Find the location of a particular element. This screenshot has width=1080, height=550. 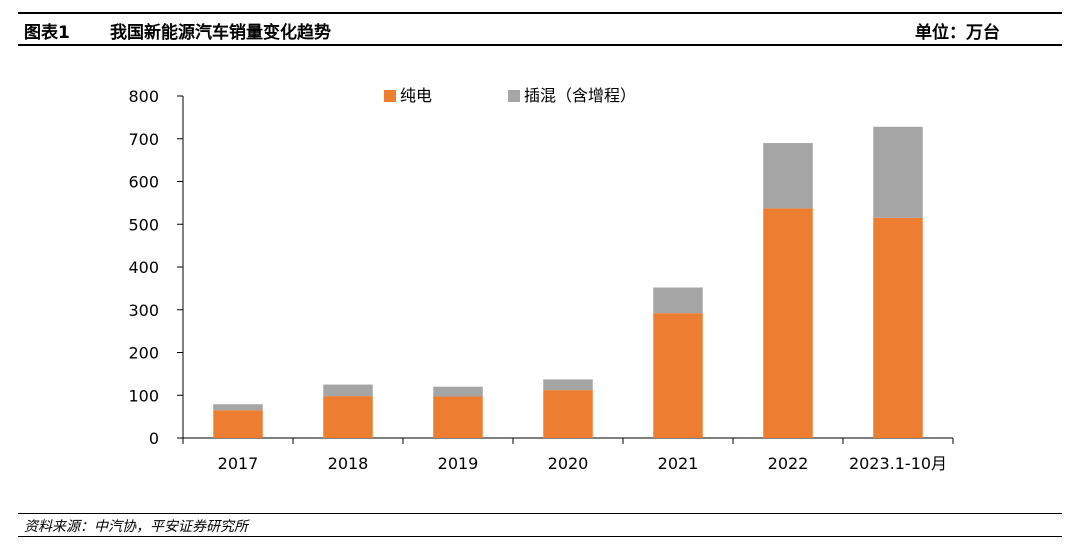

y-tick-label: 300 is located at coordinates (143, 310).